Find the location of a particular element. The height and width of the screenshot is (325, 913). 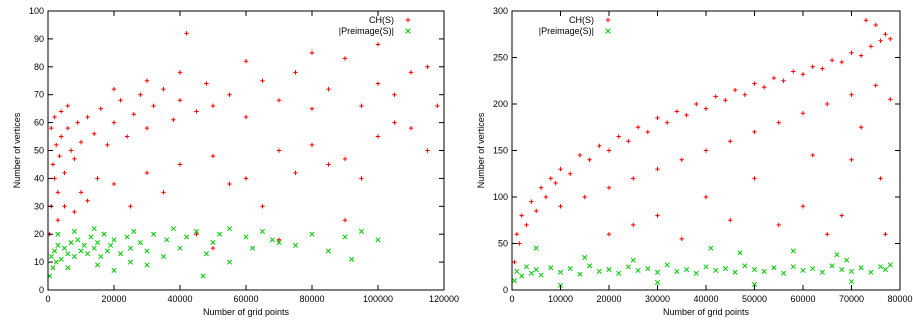

y-tick-label: 30 is located at coordinates (39, 206).